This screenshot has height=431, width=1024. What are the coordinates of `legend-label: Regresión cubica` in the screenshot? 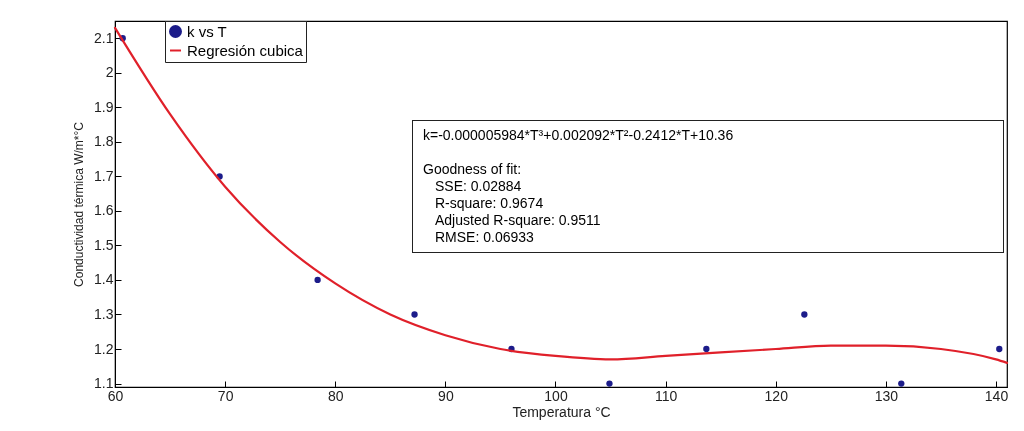 It's located at (245, 50).